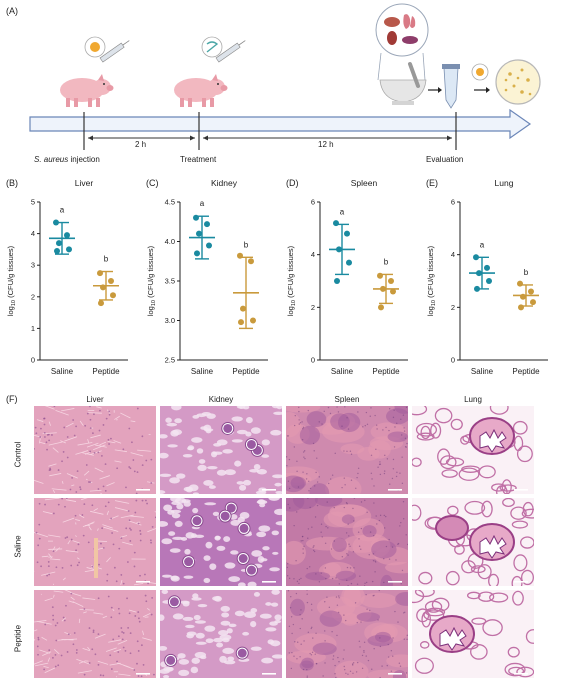  What do you see at coordinates (95, 450) in the screenshot?
I see `tissue-liver-control` at bounding box center [95, 450].